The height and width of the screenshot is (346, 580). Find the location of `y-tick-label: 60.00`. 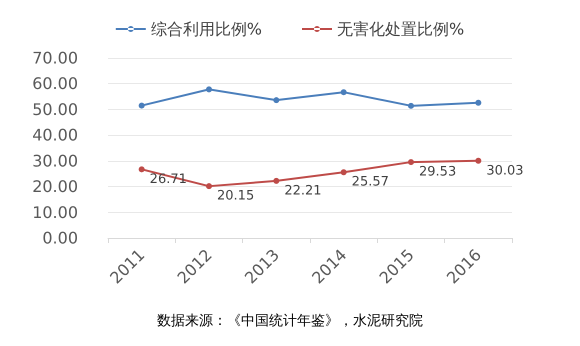

y-tick-label: 60.00 is located at coordinates (55, 84).